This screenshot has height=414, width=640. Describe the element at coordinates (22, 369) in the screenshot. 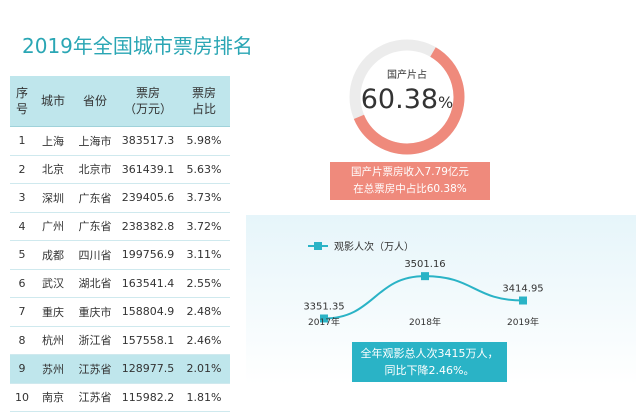

I see `row-no: 9` at that location.